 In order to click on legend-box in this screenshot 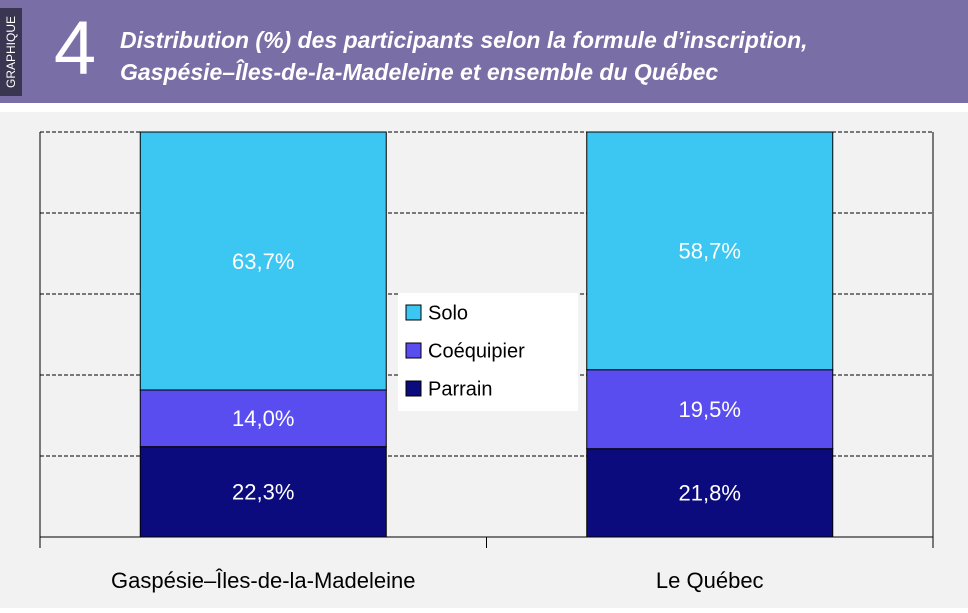, I will do `click(488, 352)`.